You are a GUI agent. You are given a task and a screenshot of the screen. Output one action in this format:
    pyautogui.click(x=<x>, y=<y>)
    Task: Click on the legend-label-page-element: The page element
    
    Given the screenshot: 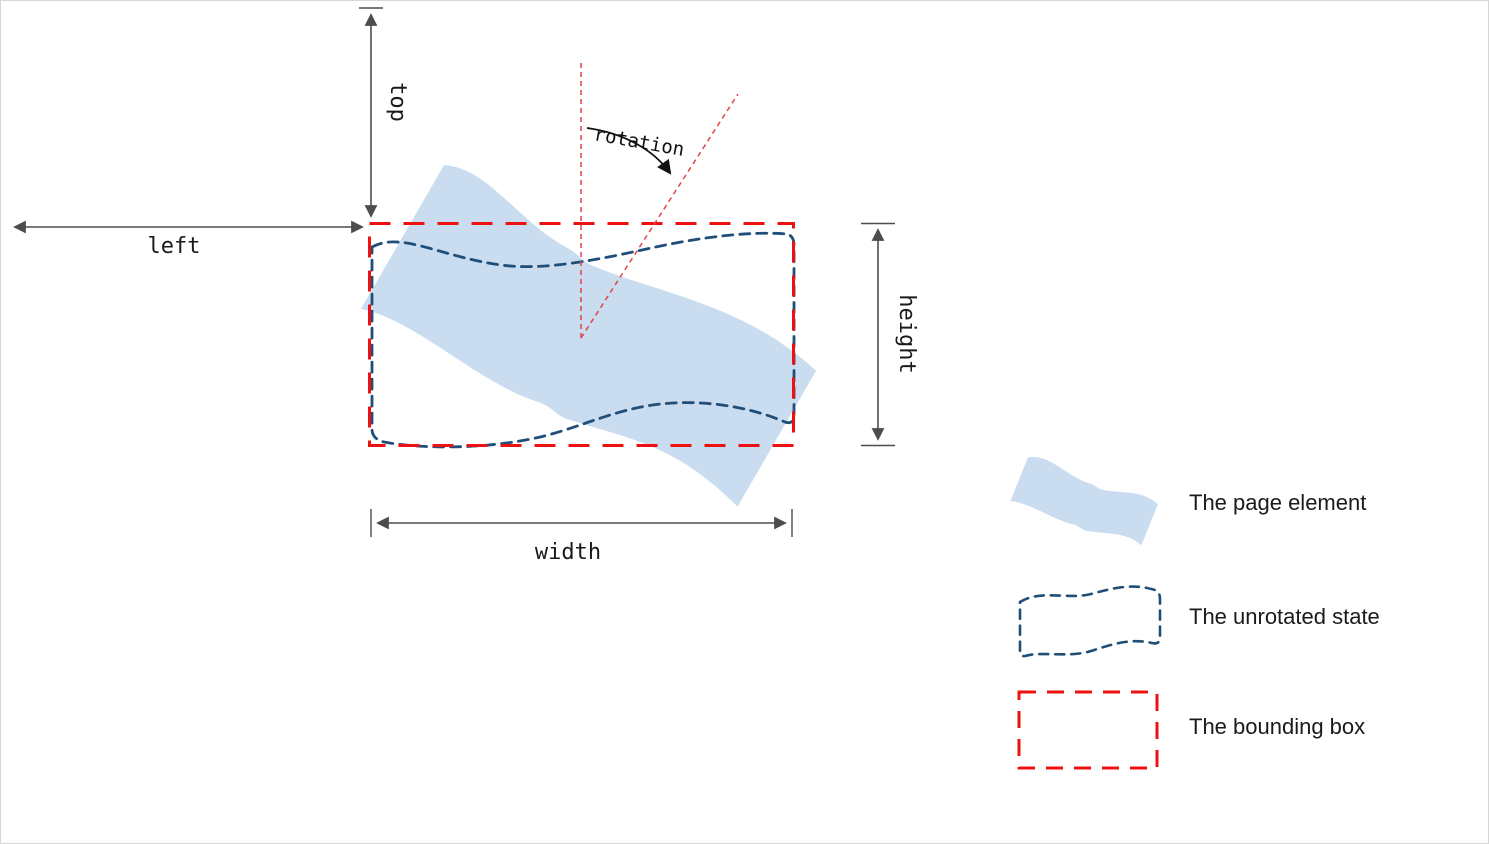 What is the action you would take?
    pyautogui.click(x=1277, y=502)
    